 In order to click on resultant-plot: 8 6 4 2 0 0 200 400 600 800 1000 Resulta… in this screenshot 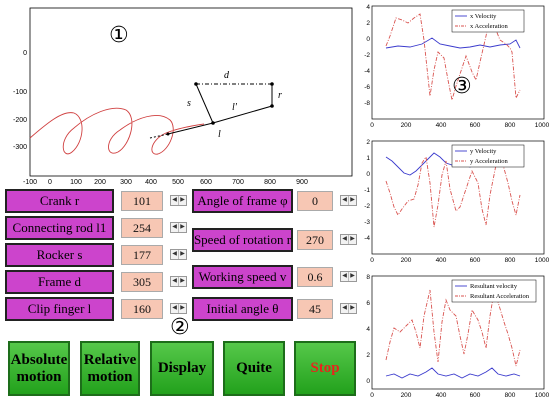, I will do `click(458, 336)`.